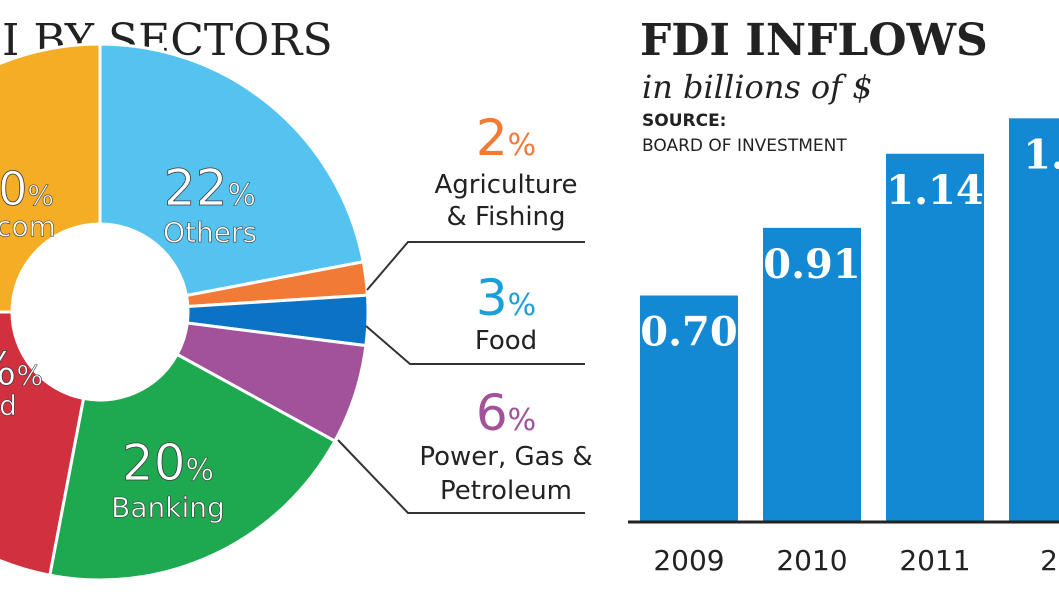 The width and height of the screenshot is (1059, 596). What do you see at coordinates (811, 560) in the screenshot?
I see `x-tick-label-2010: 2010` at bounding box center [811, 560].